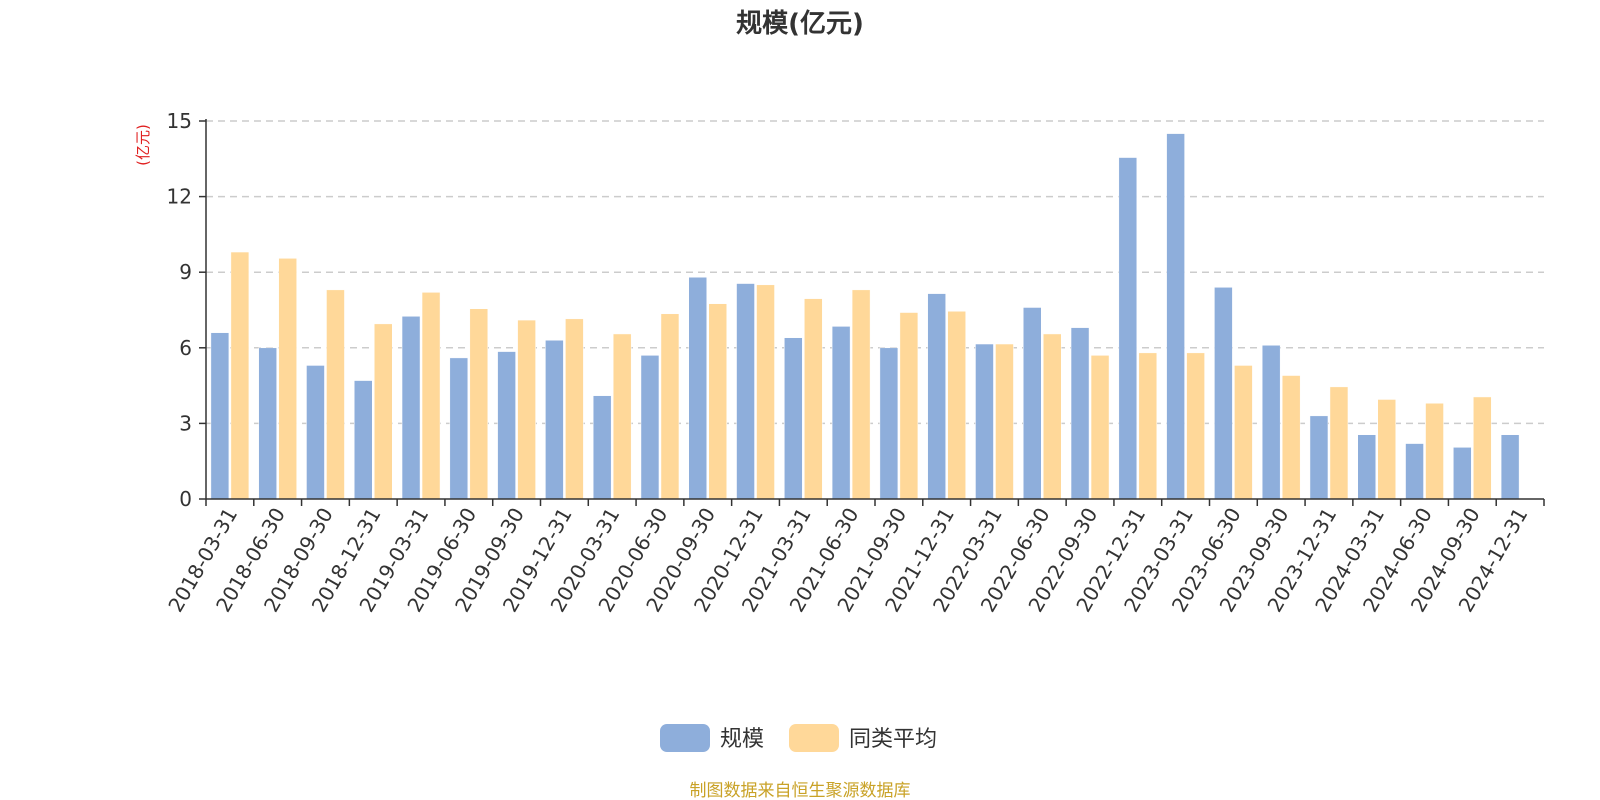 Image resolution: width=1600 pixels, height=800 pixels. I want to click on y-axis-unit-label: (亿元), so click(143, 145).